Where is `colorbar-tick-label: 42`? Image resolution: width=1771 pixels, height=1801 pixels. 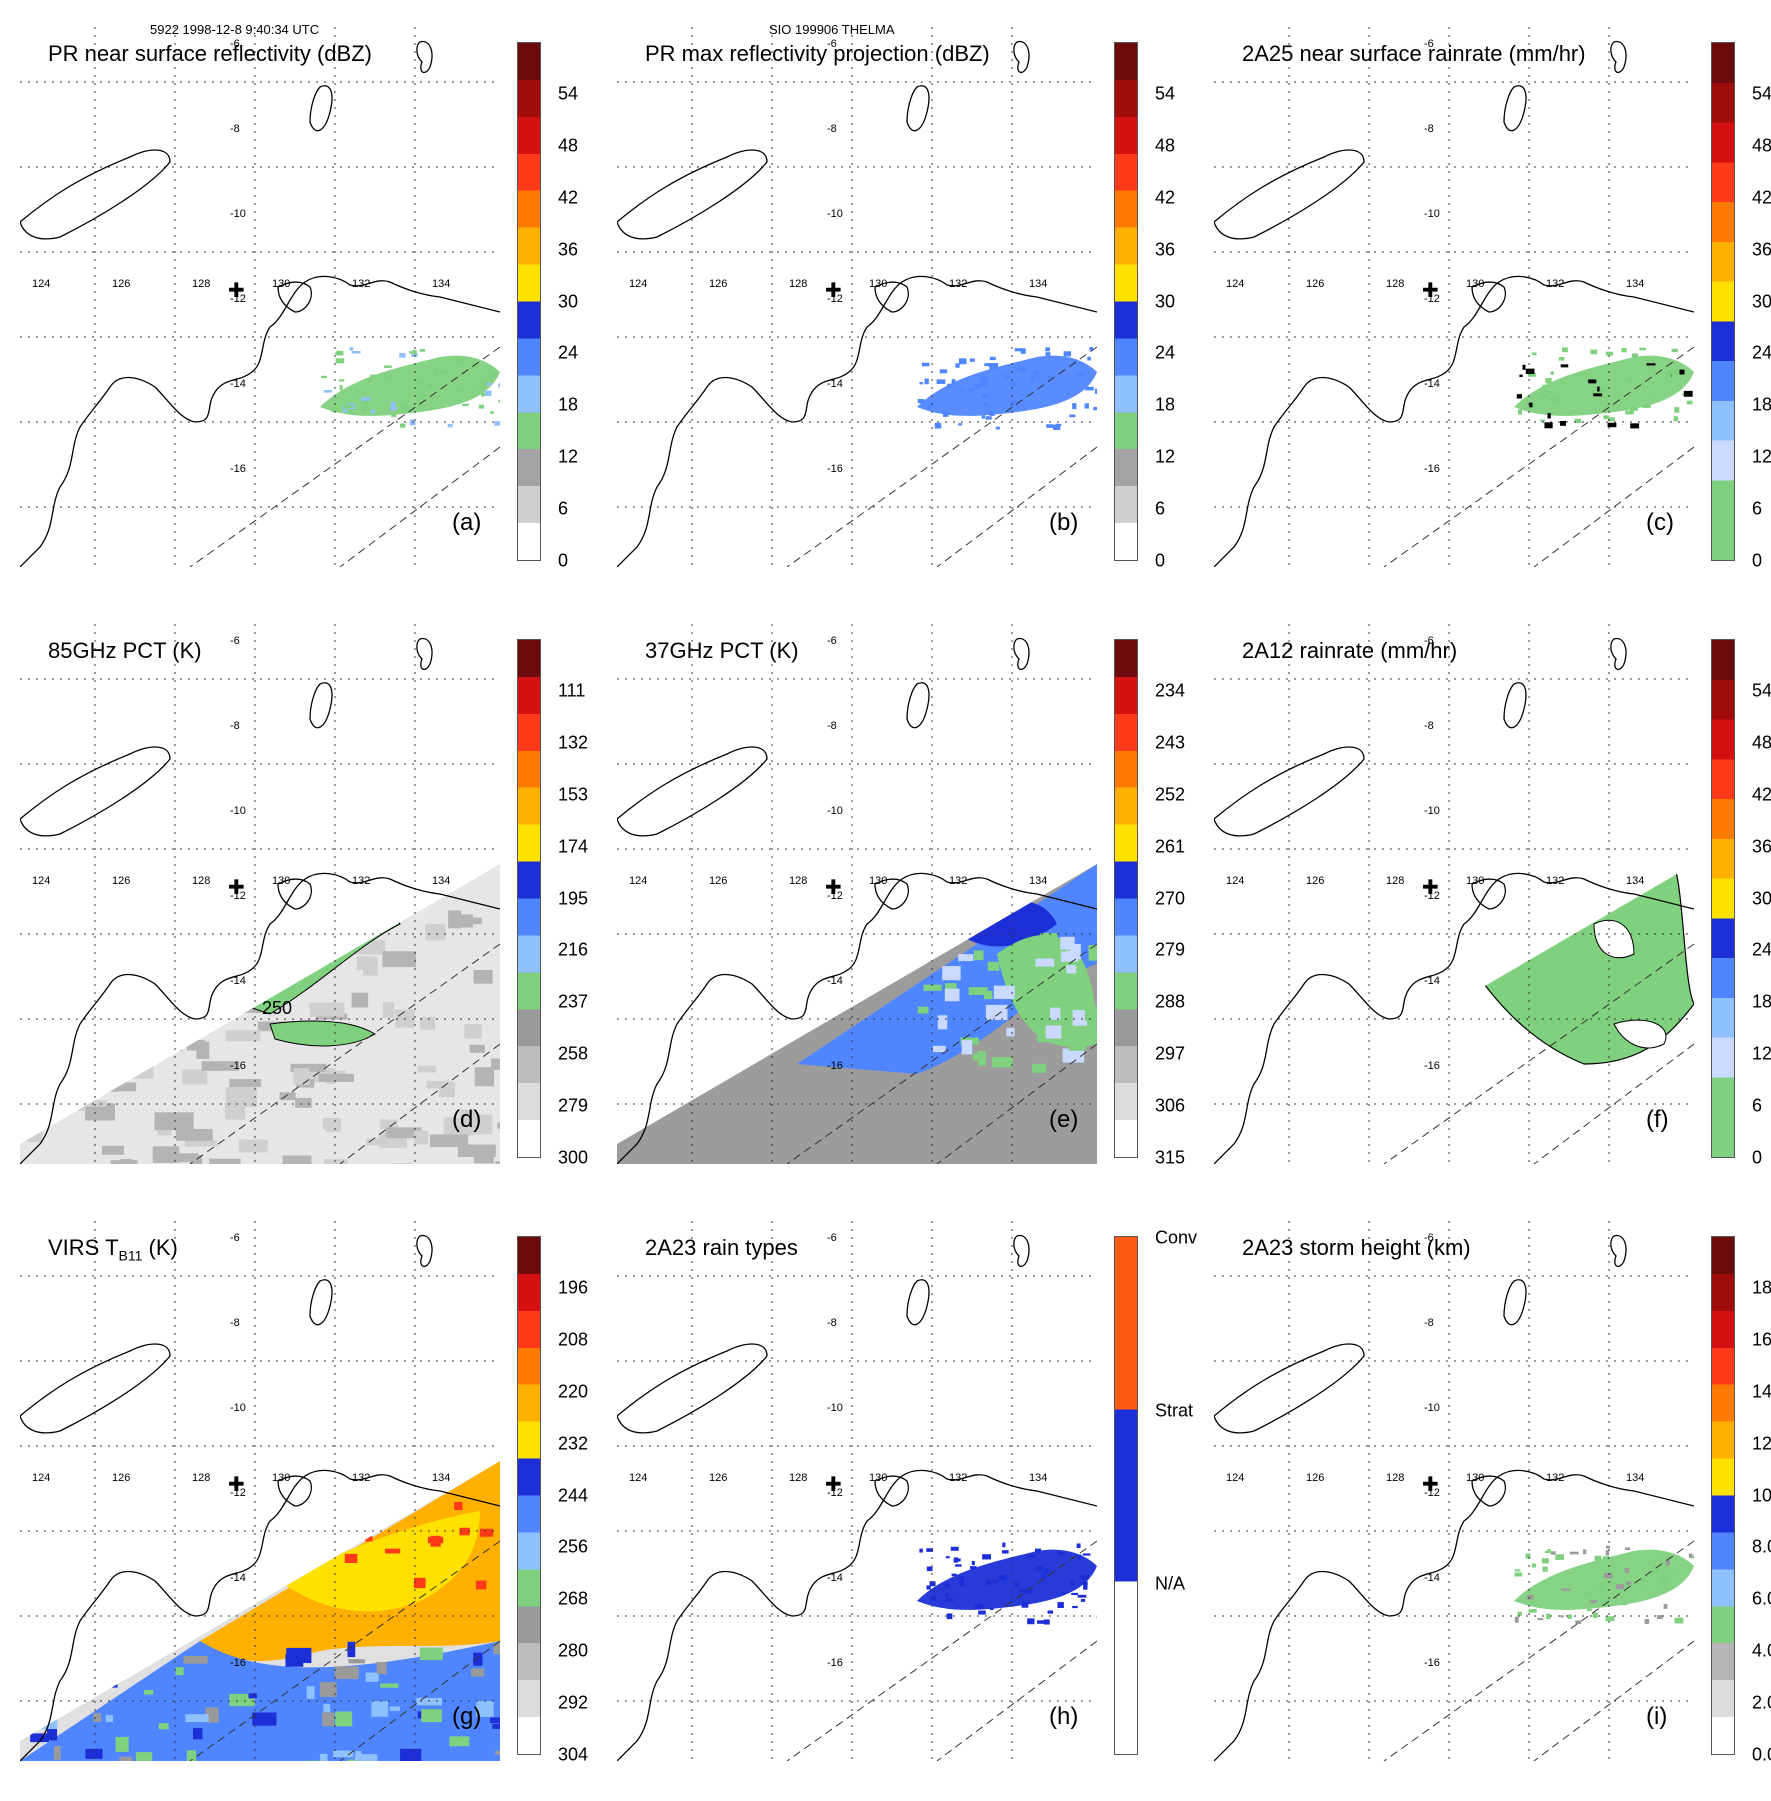 colorbar-tick-label: 42 is located at coordinates (1761, 794).